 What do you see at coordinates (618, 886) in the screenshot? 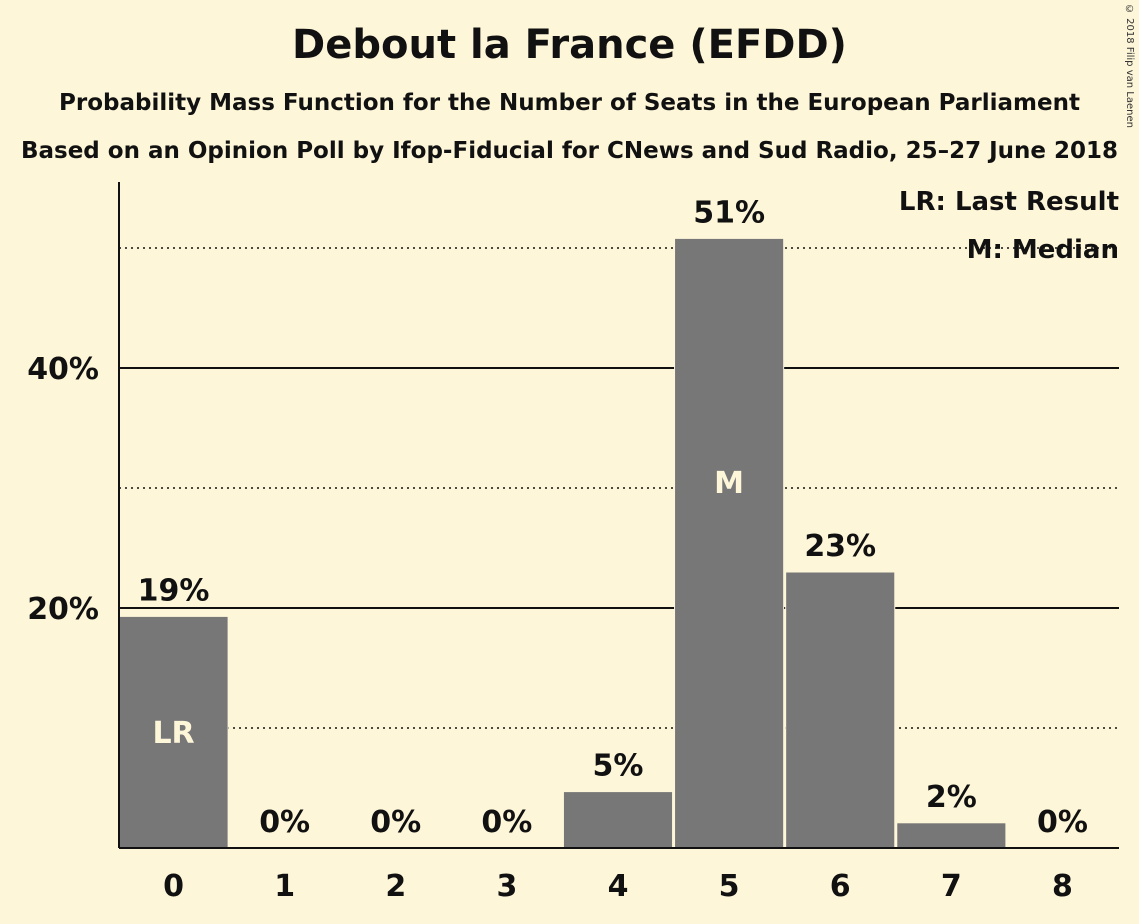
I see `x-tick-label: 4` at bounding box center [618, 886].